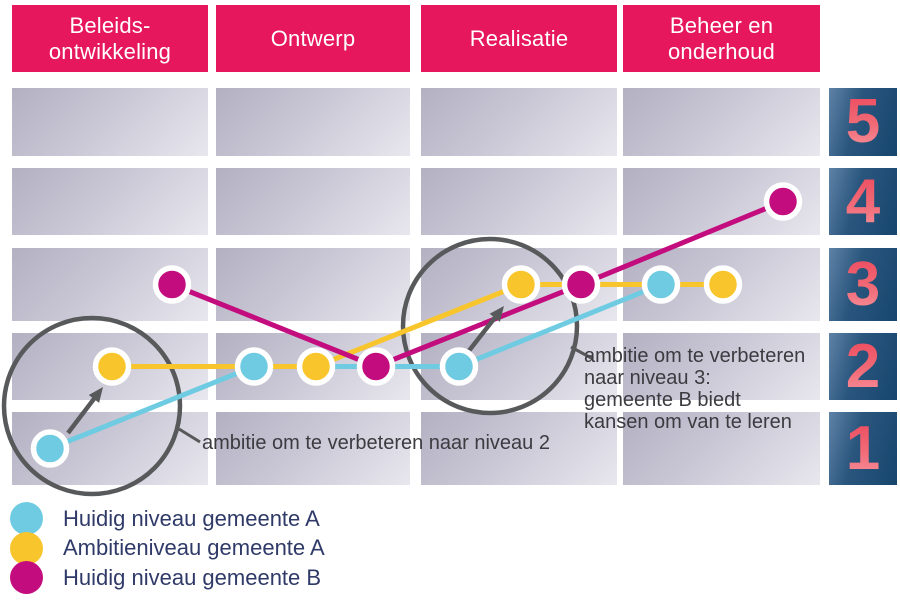 The image size is (900, 603). Describe the element at coordinates (313, 38) in the screenshot. I see `phase-header-2: Ontwerp` at that location.